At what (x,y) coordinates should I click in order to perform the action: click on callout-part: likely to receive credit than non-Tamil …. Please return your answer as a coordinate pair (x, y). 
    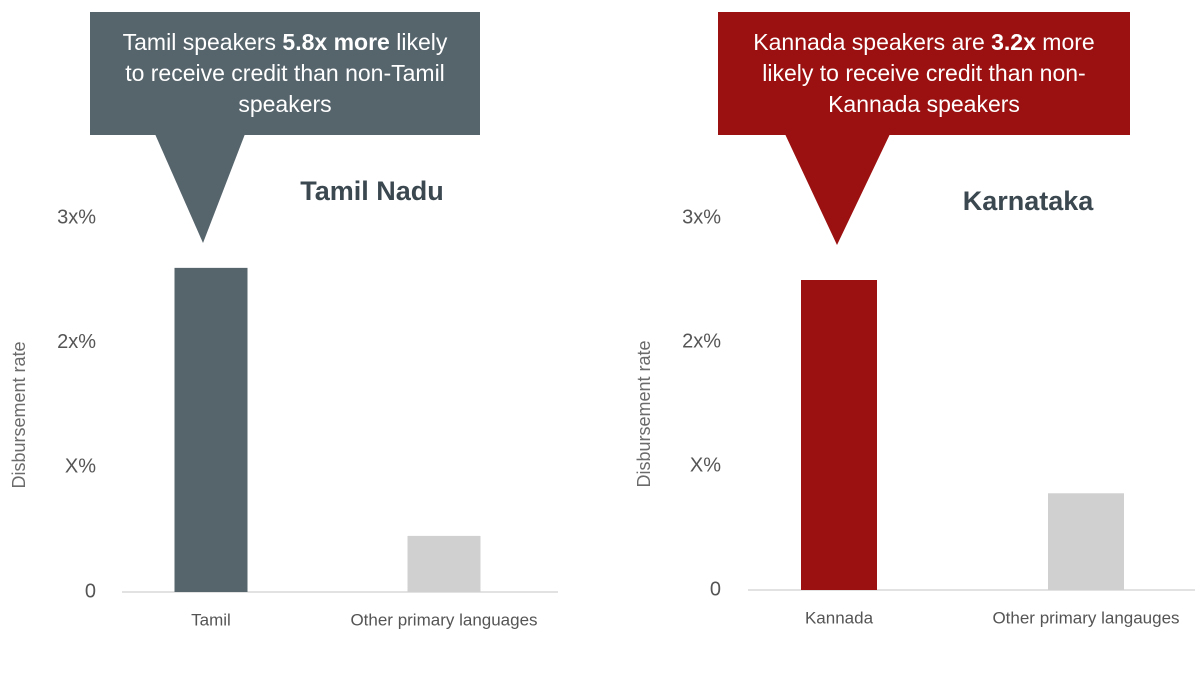
    Looking at the image, I should click on (286, 73).